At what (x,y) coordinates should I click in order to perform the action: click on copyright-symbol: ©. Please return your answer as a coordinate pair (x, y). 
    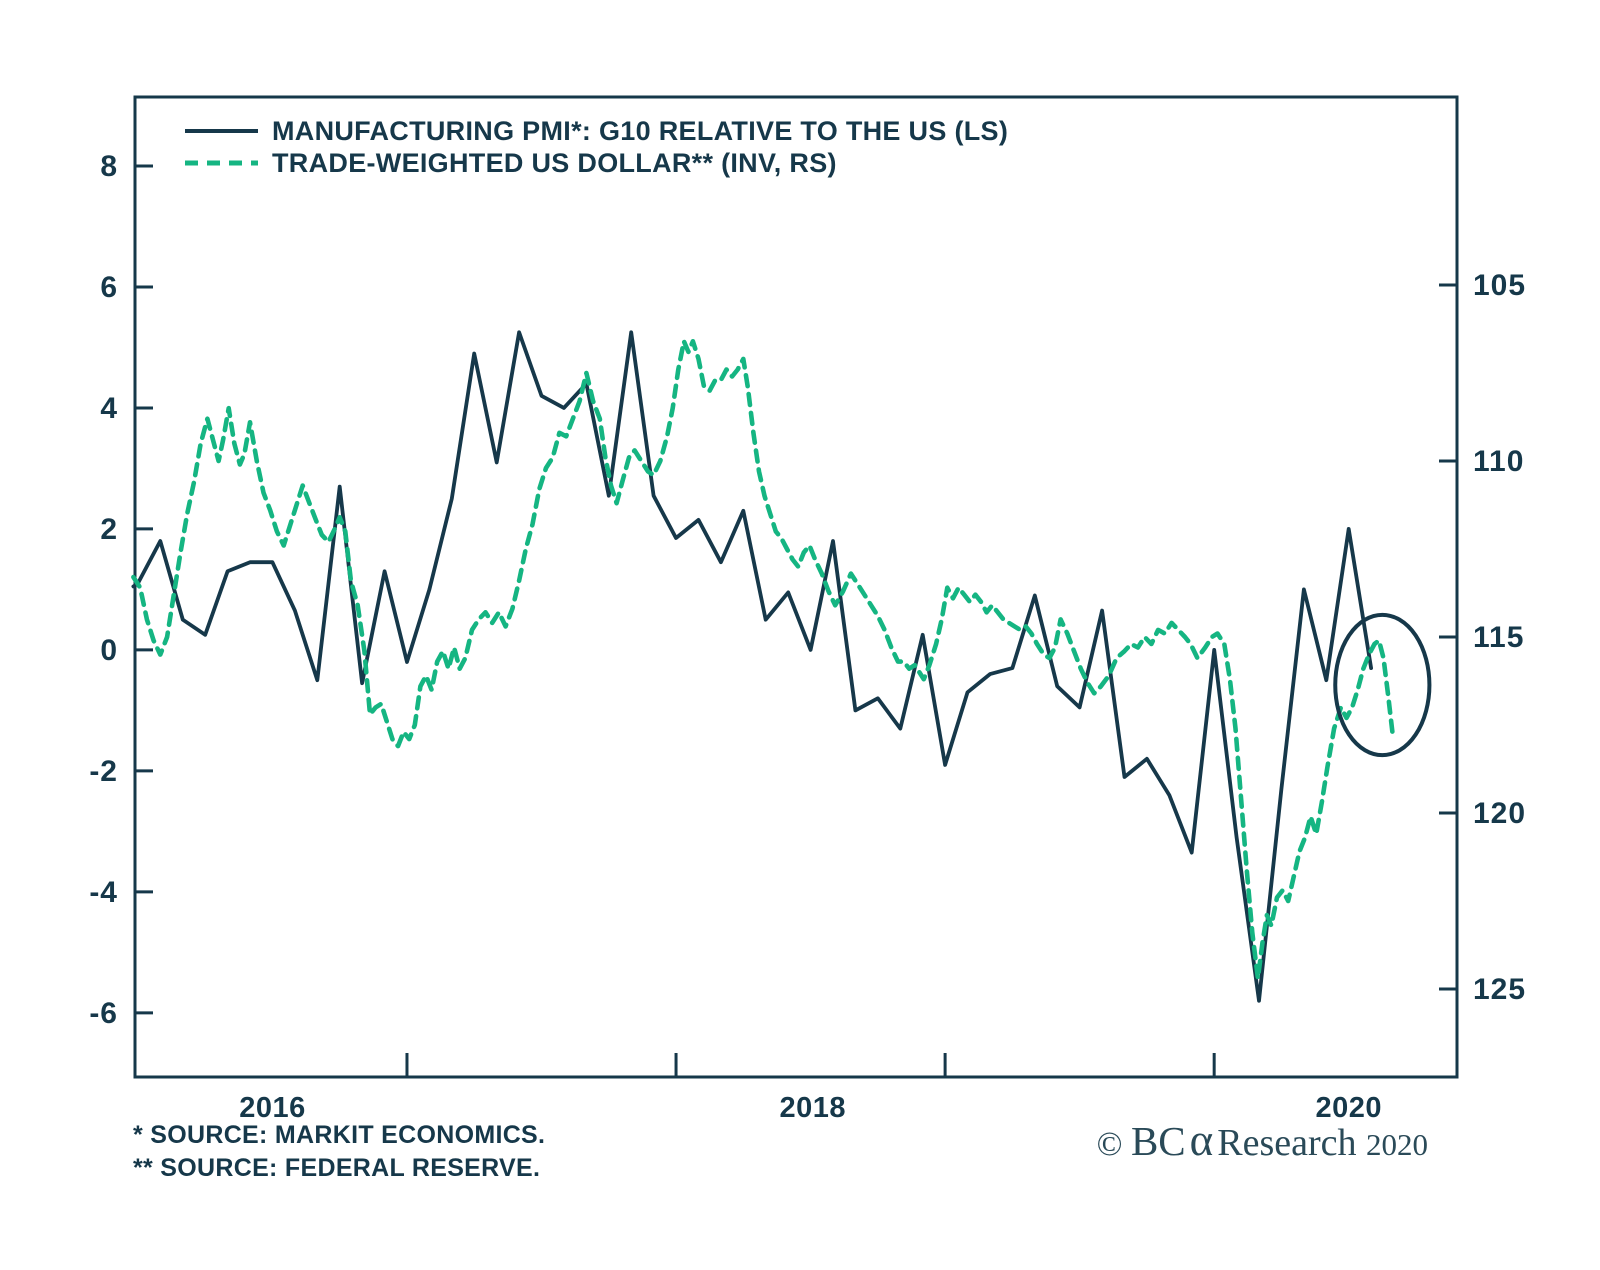
    Looking at the image, I should click on (1114, 1144).